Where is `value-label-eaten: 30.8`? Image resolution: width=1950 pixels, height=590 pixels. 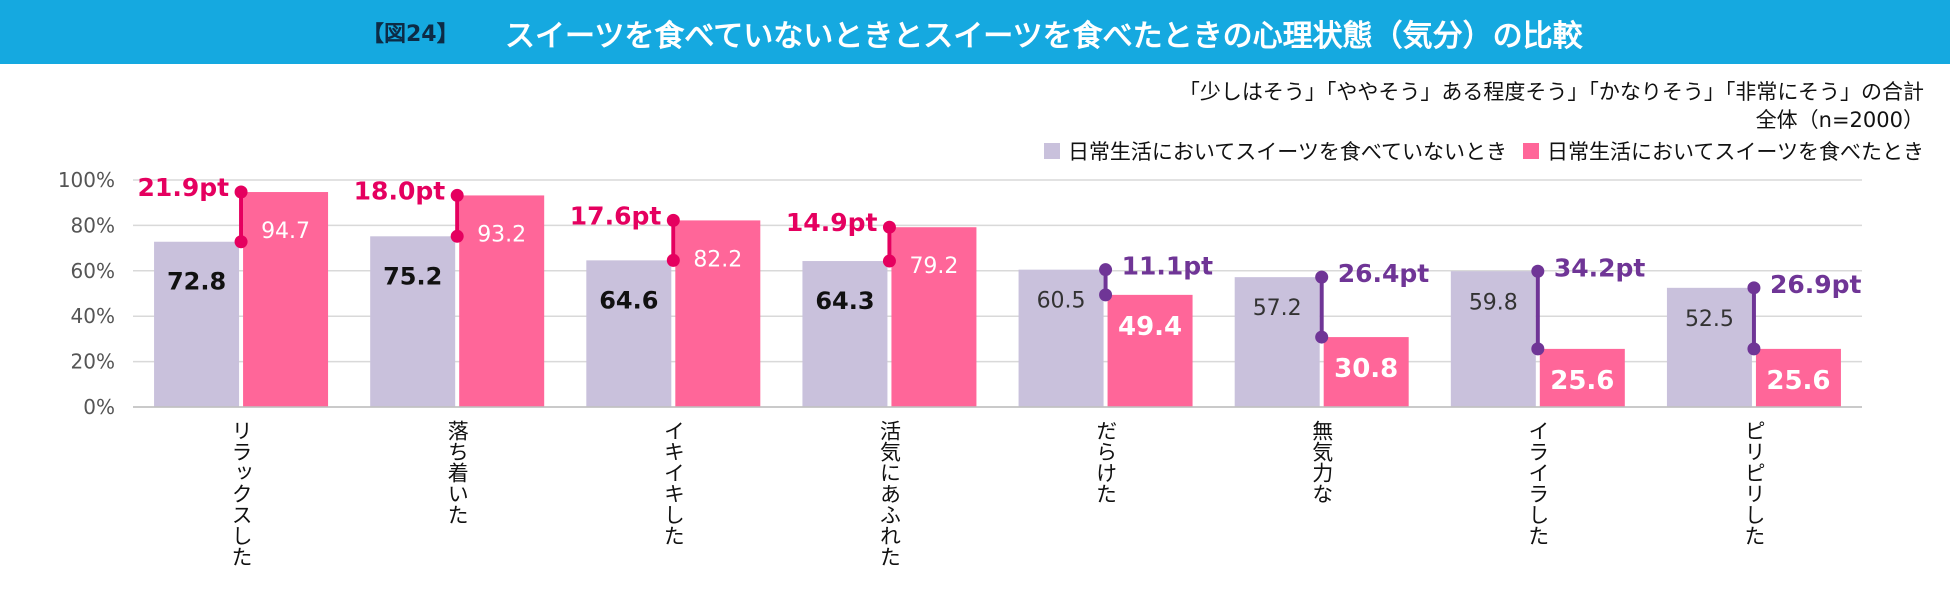 value-label-eaten: 30.8 is located at coordinates (1366, 369).